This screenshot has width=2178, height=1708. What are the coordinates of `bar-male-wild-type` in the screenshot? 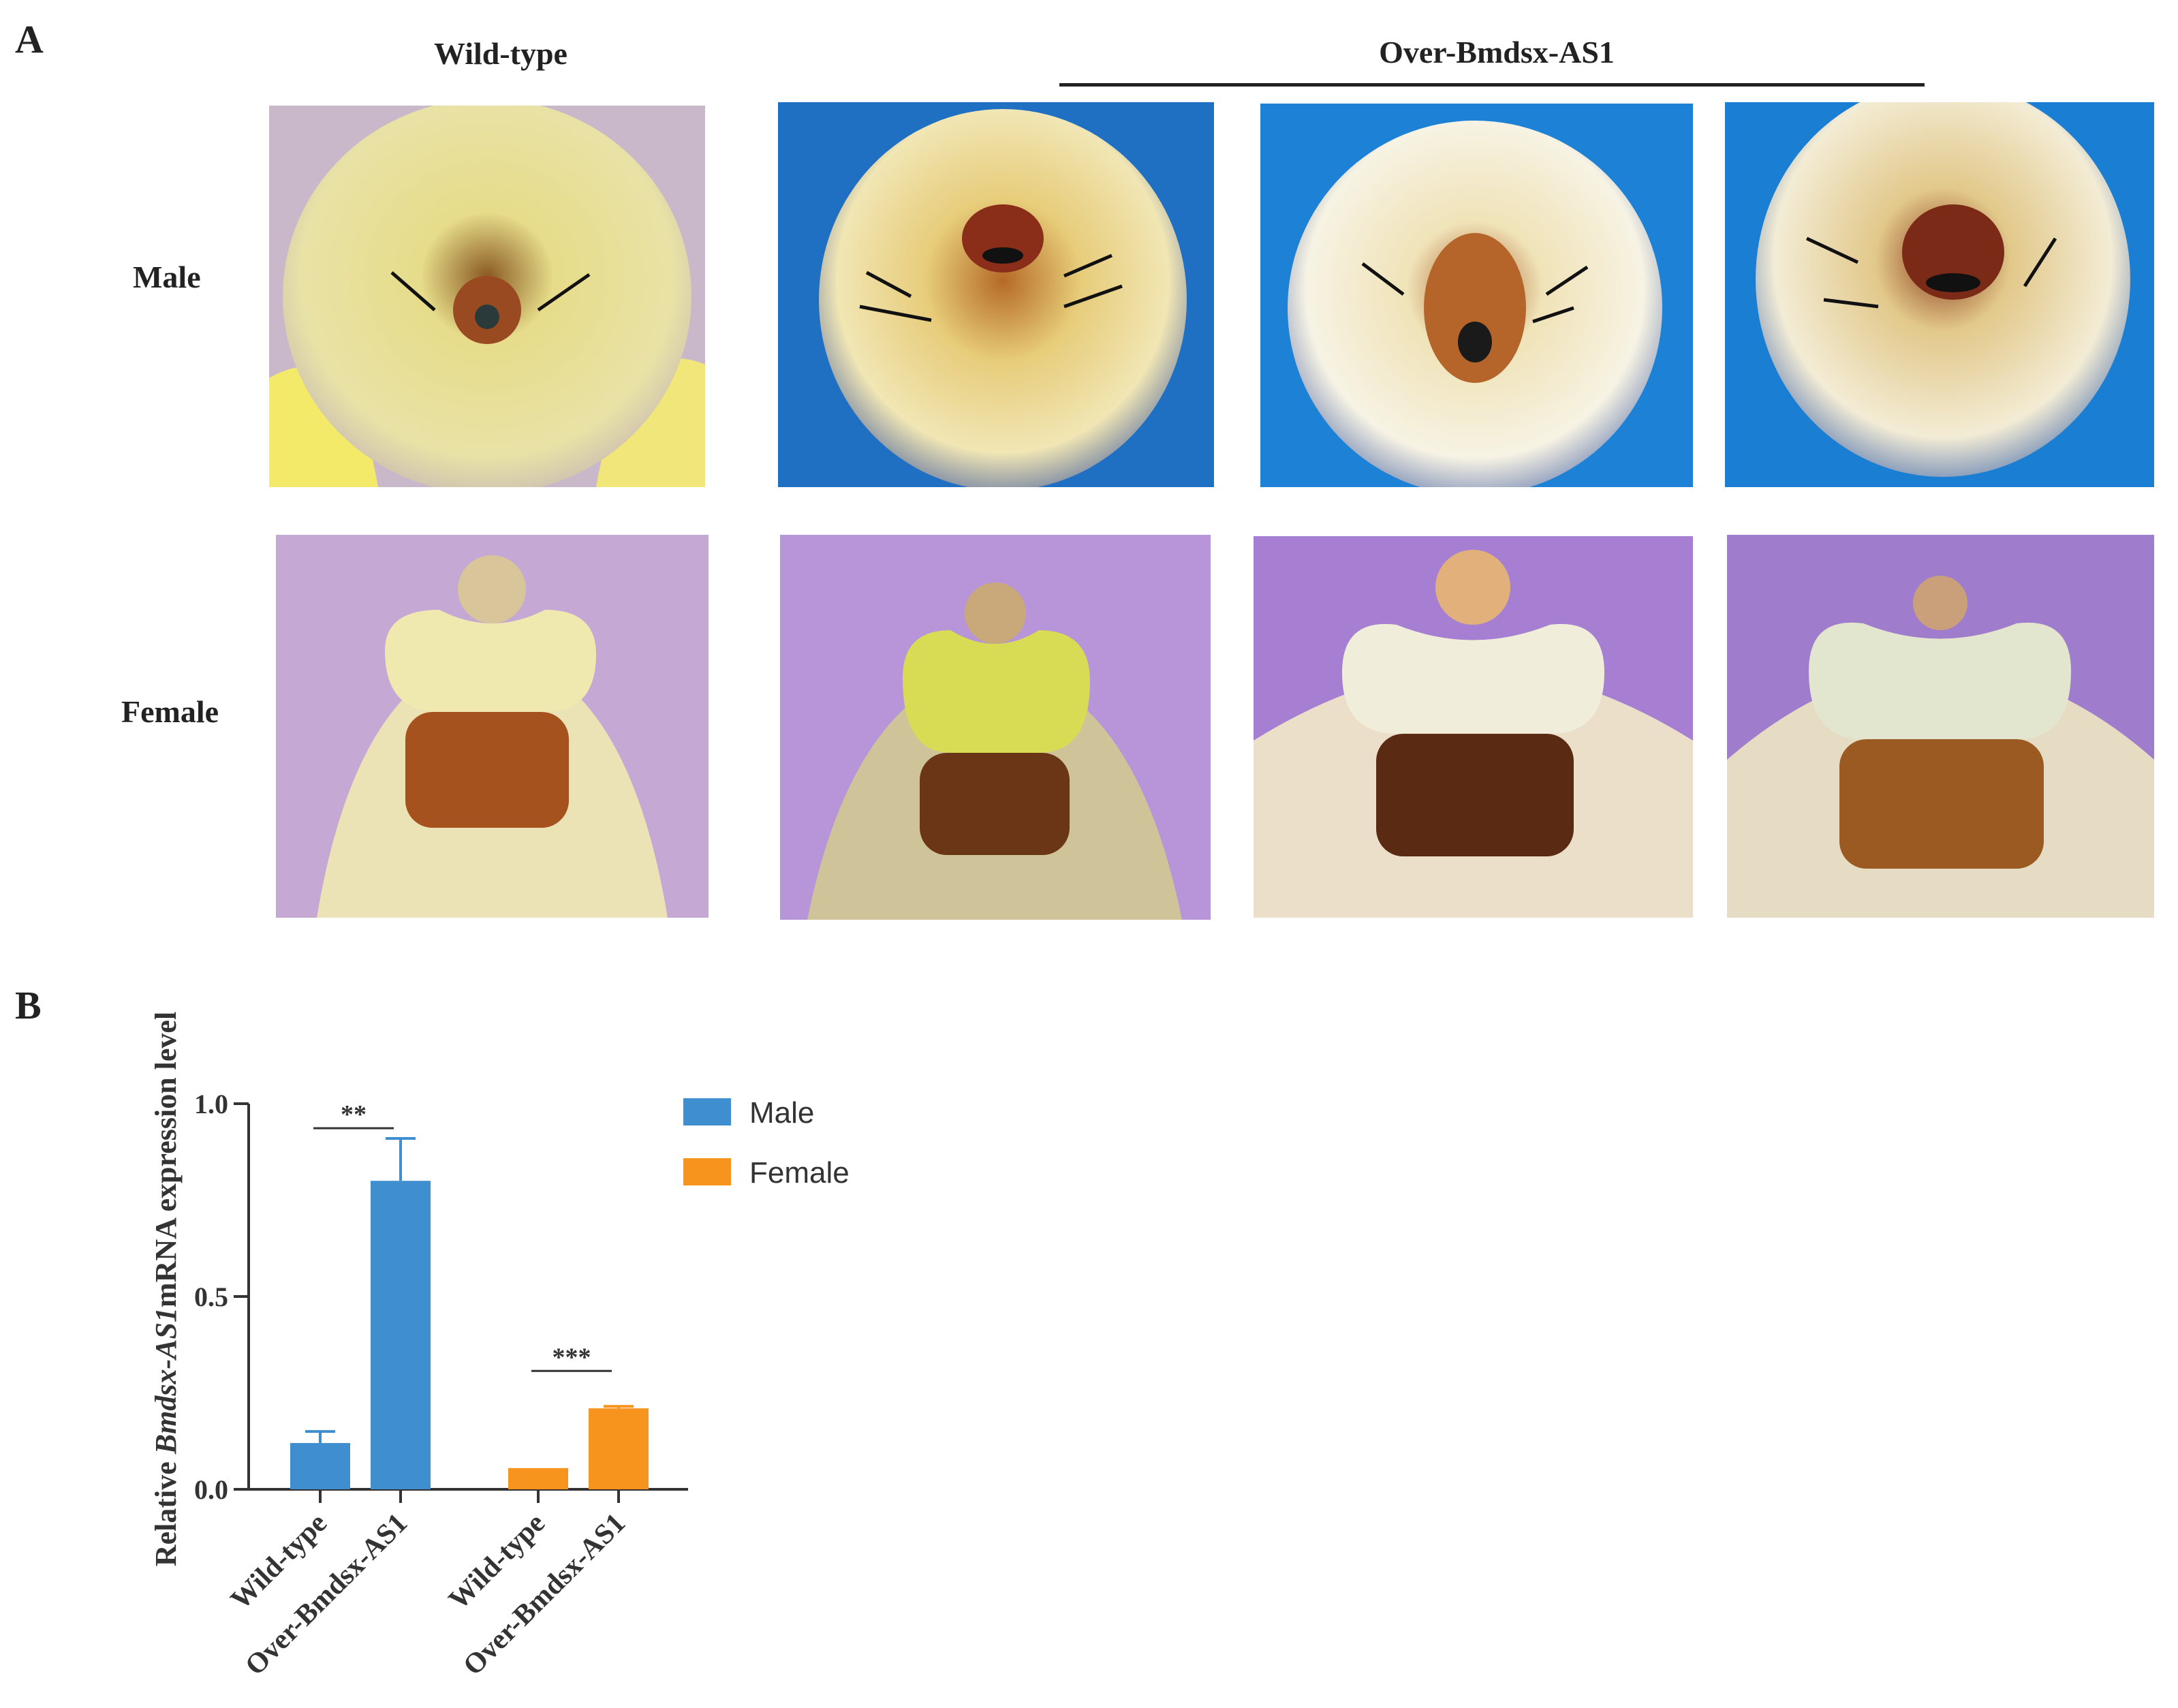 It's located at (320, 1466).